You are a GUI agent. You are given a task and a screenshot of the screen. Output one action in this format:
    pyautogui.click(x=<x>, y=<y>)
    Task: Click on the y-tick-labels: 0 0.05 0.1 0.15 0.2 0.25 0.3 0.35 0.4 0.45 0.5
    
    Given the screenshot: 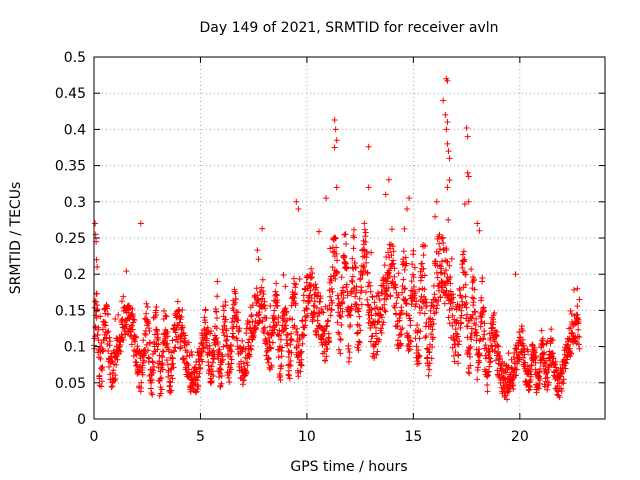 What is the action you would take?
    pyautogui.click(x=70, y=239)
    